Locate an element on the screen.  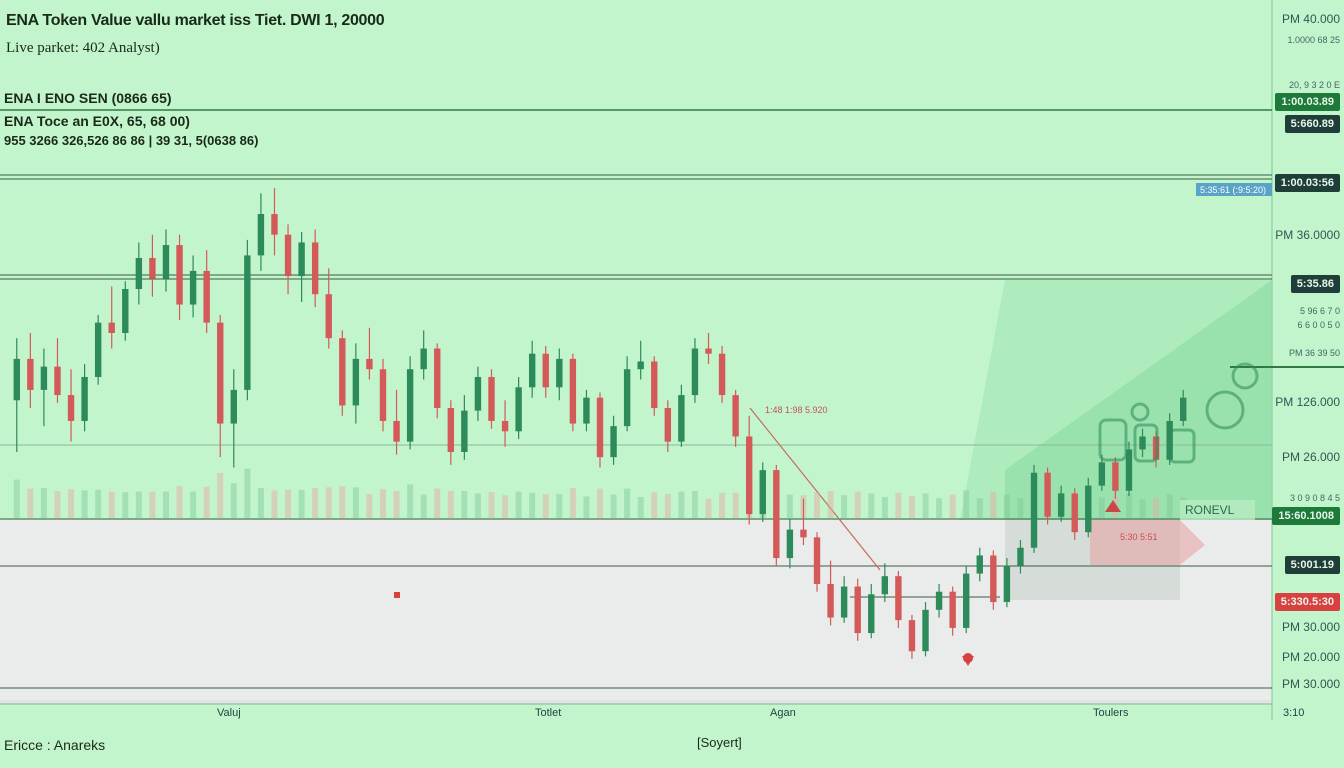
price-tick-label: 20, 9 3 2 0 E is located at coordinates (1314, 85).